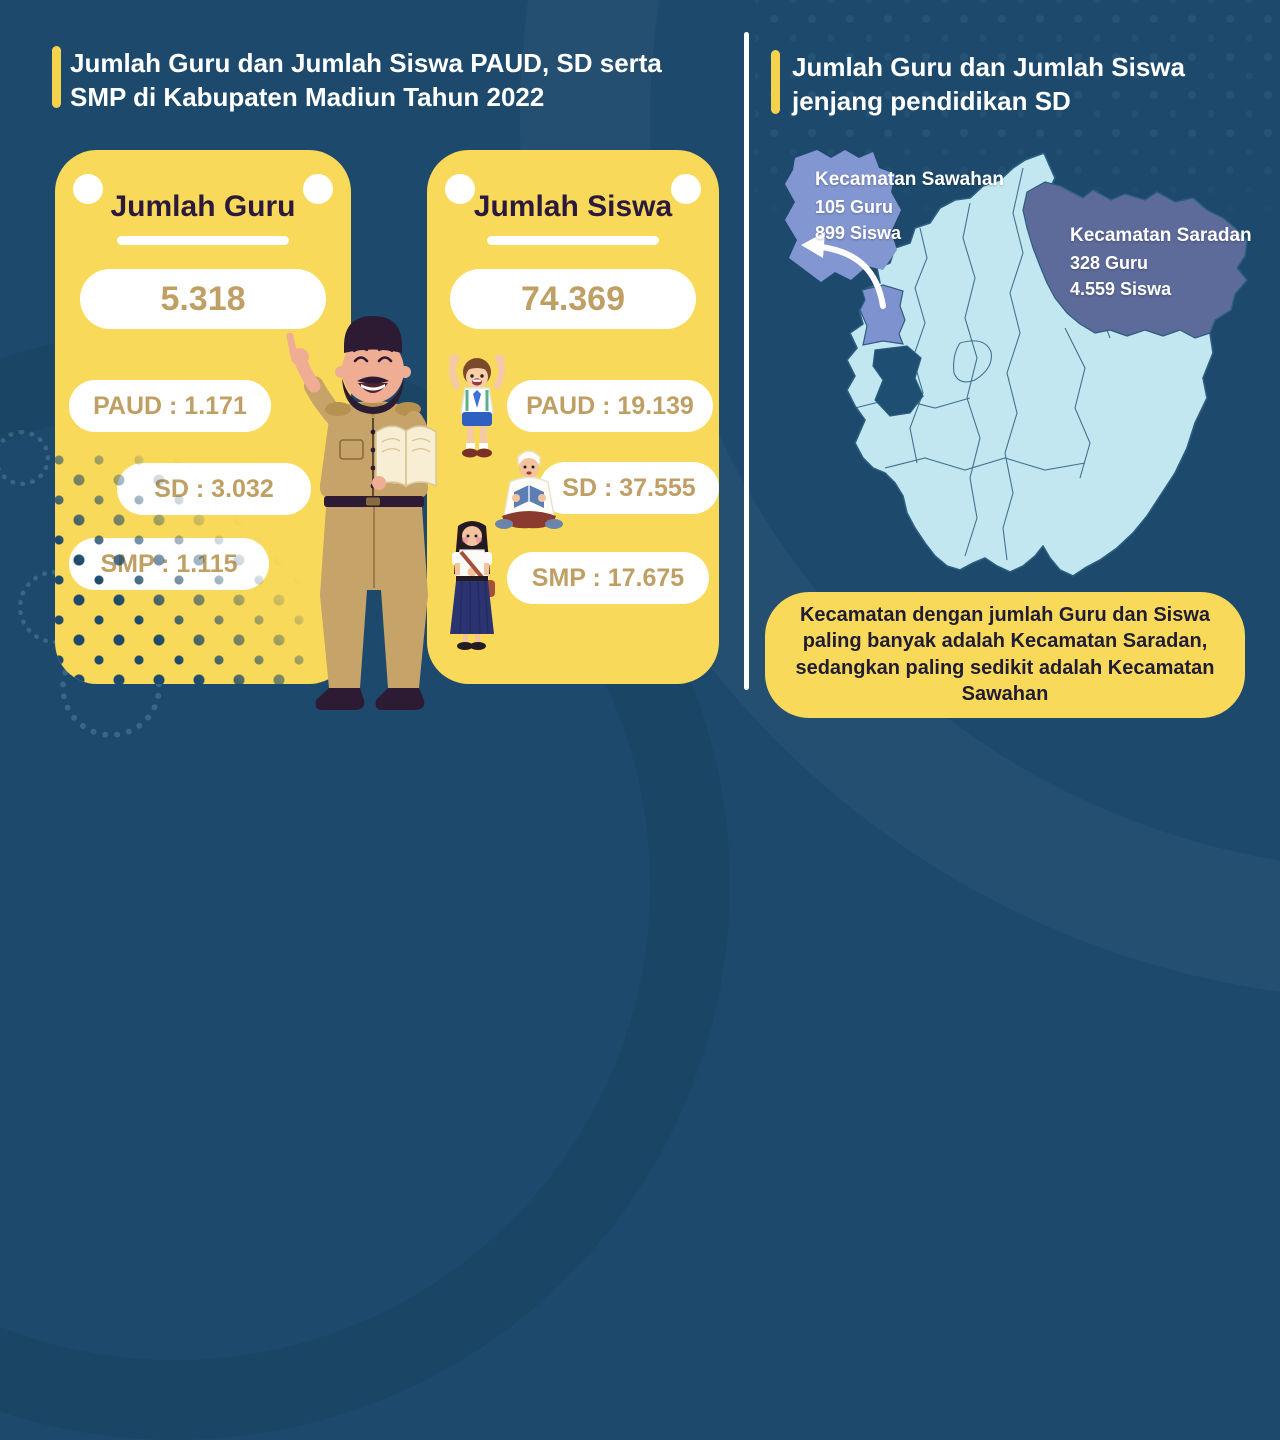  What do you see at coordinates (181, 568) in the screenshot?
I see `polka-dot-pattern` at bounding box center [181, 568].